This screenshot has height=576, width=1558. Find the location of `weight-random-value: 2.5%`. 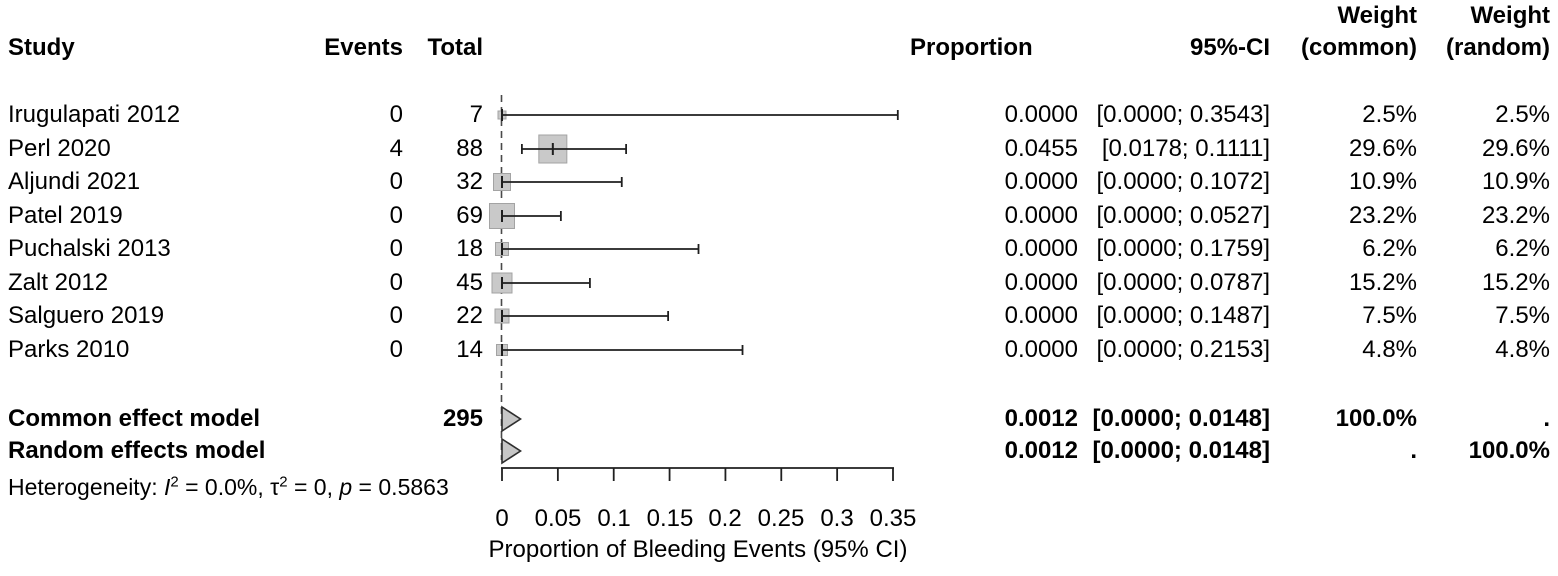

weight-random-value: 2.5% is located at coordinates (1522, 114).